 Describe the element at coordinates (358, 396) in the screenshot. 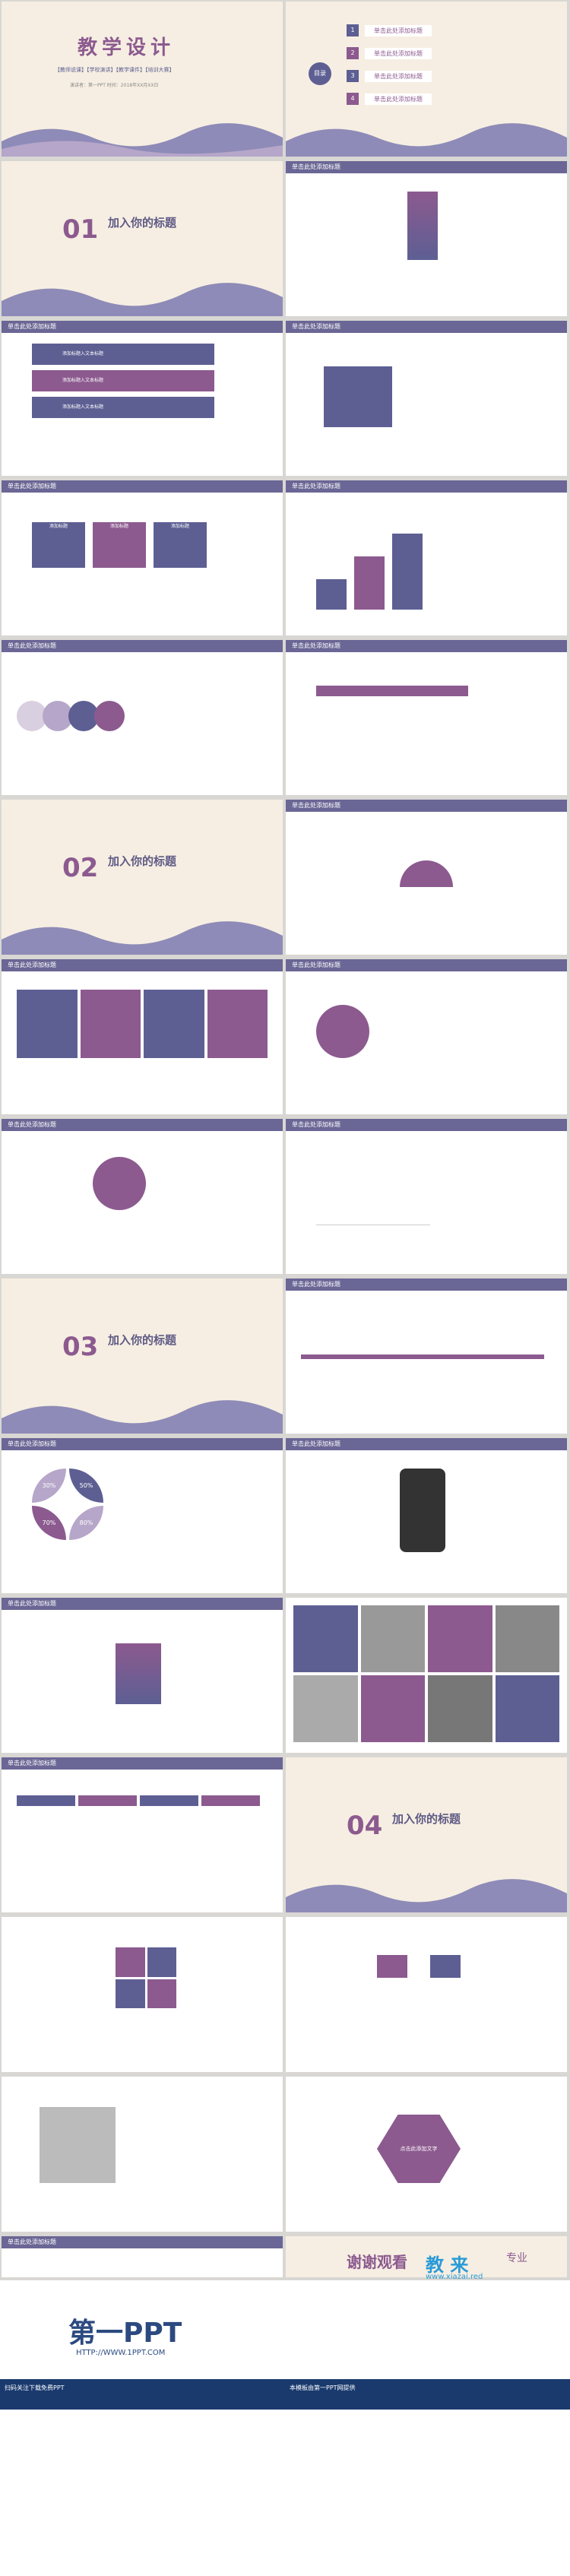

I see `icon-grid` at that location.